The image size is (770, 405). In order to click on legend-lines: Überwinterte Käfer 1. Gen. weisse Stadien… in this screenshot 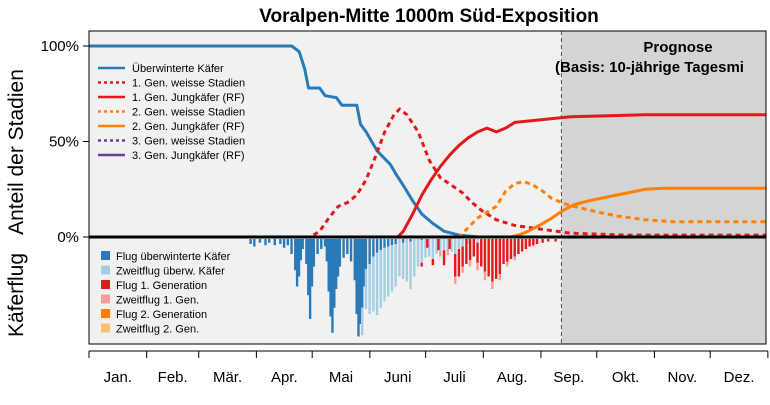, I will do `click(171, 112)`.